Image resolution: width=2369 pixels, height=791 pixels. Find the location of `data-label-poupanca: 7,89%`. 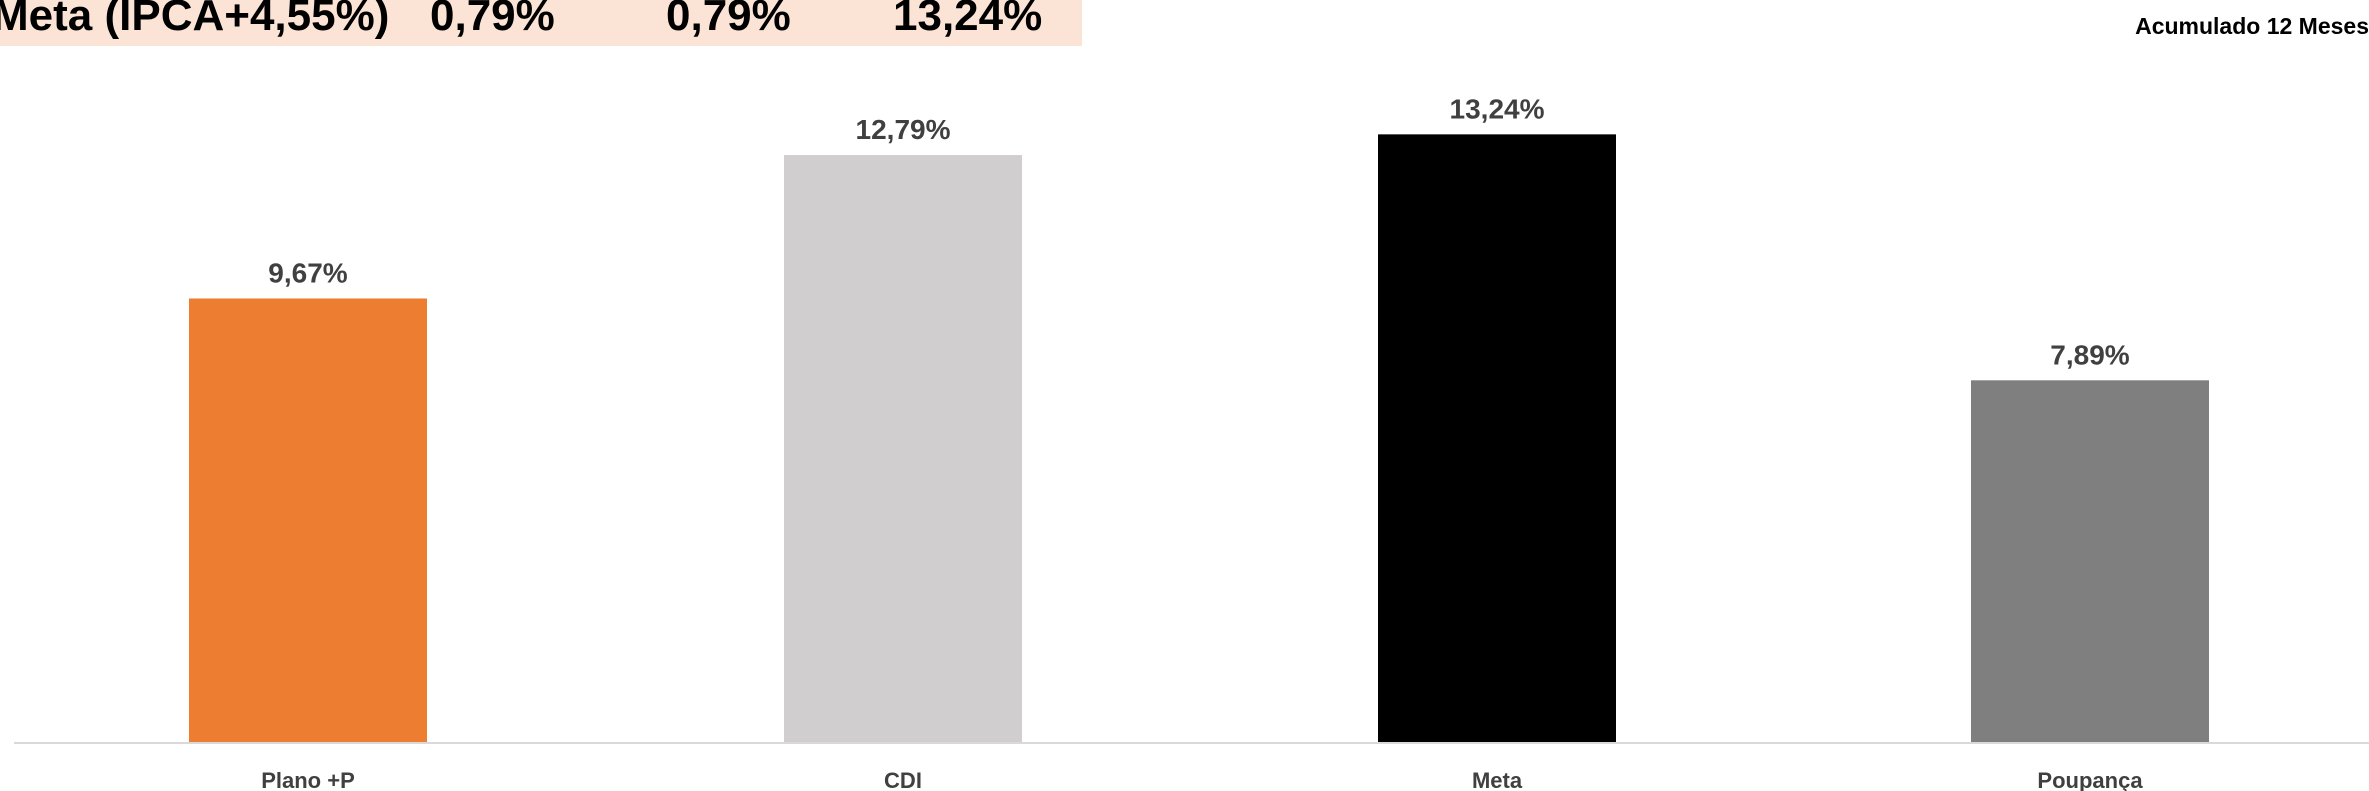

data-label-poupanca: 7,89% is located at coordinates (2089, 354).